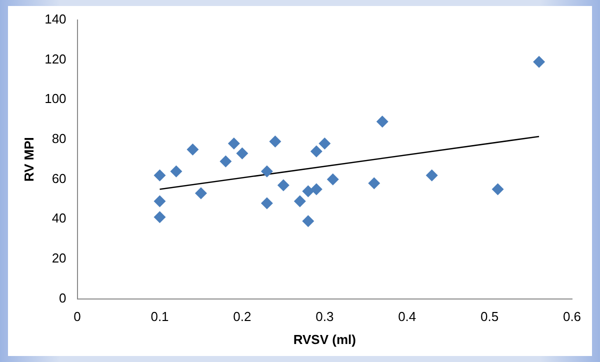 The width and height of the screenshot is (600, 362). I want to click on y-tick-label: 120, so click(55, 58).